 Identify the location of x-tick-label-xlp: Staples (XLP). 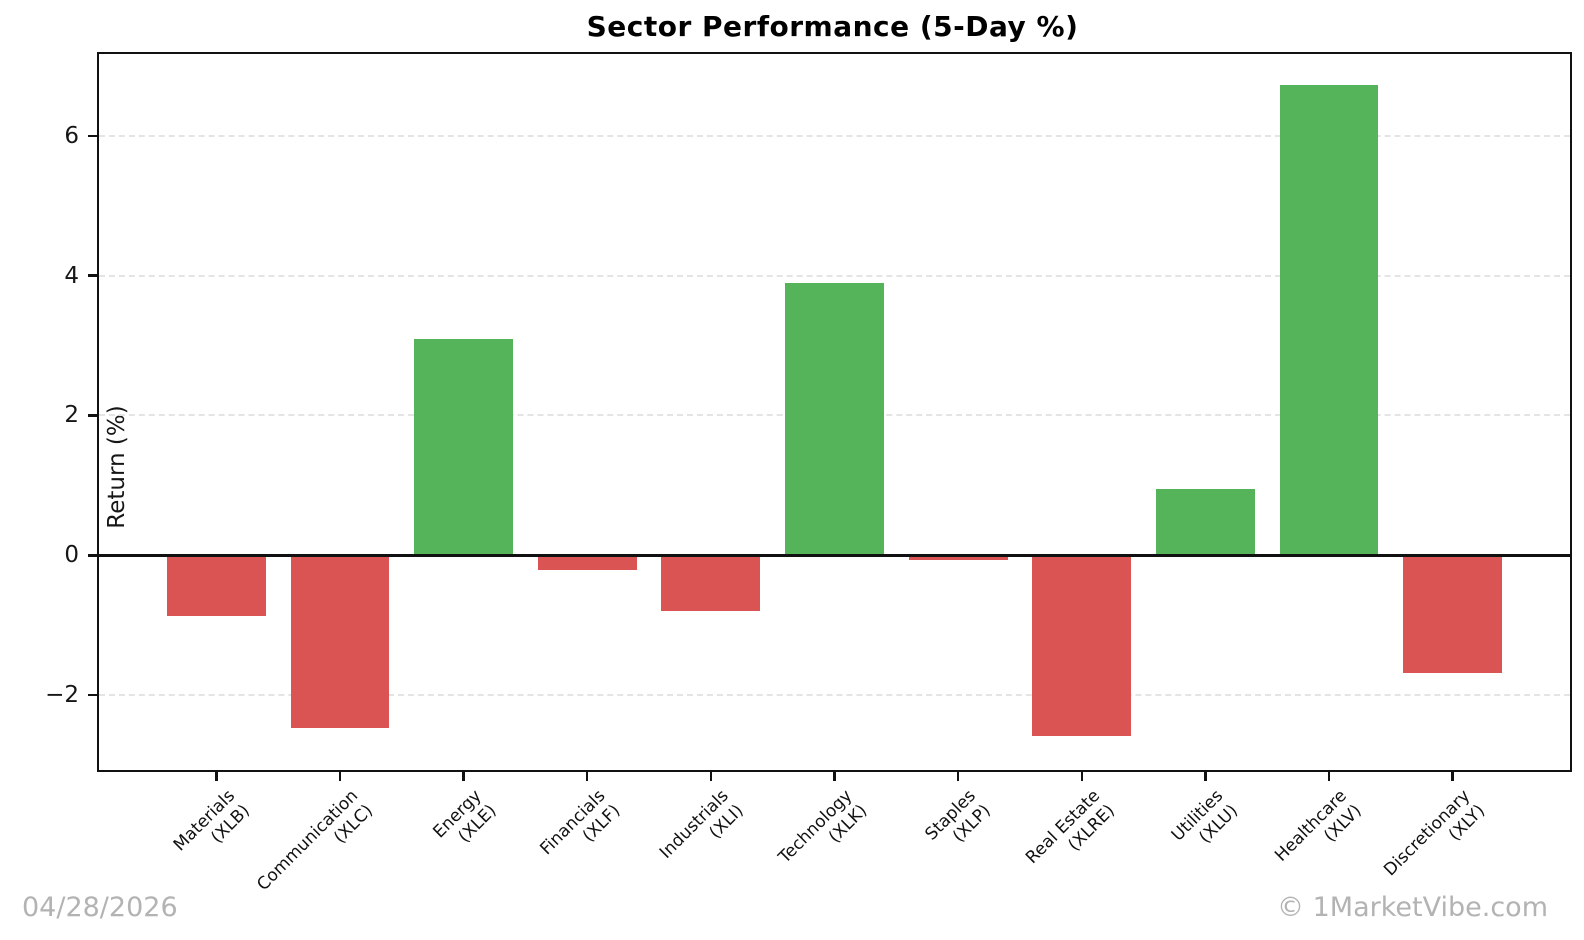
(959, 823).